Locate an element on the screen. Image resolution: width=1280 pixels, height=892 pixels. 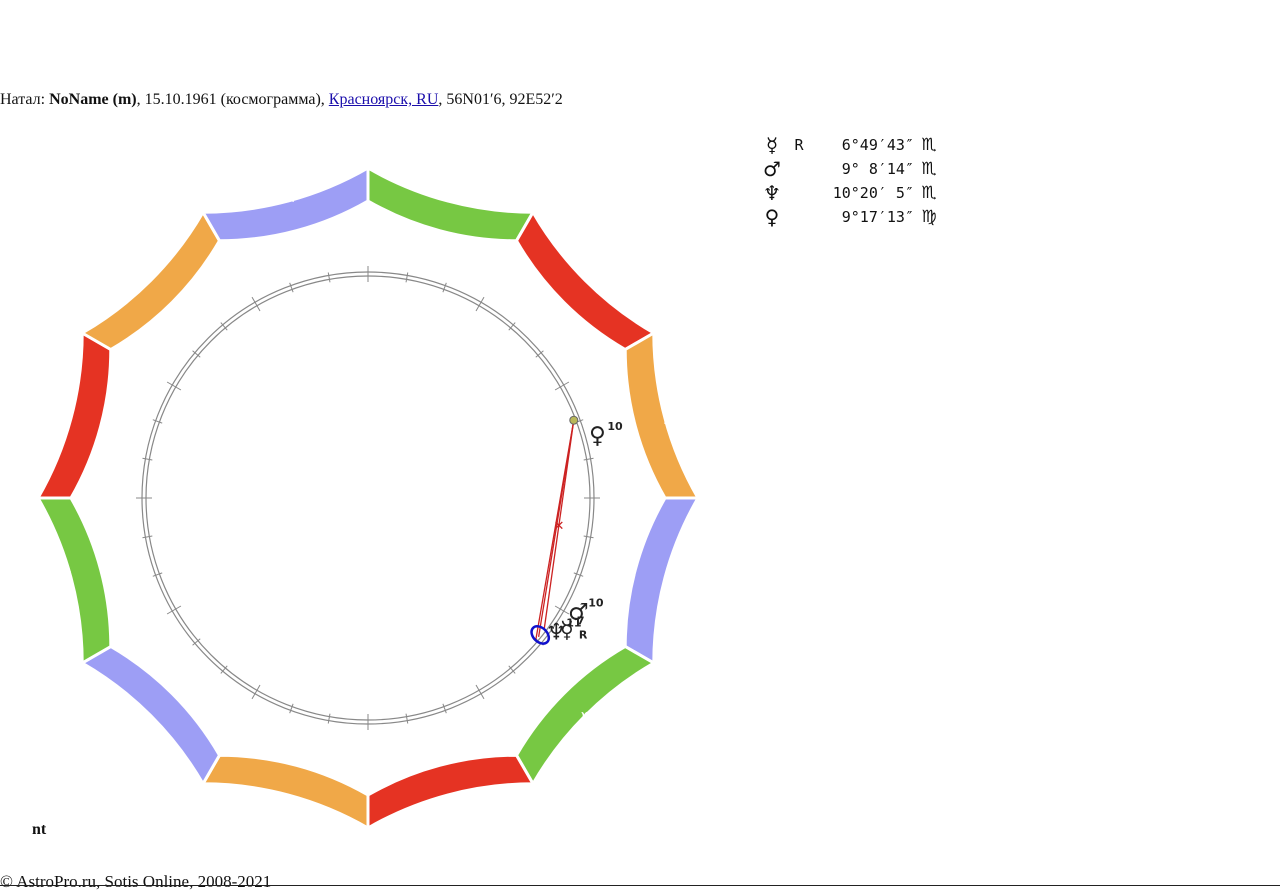
zodiac-segment-pisces is located at coordinates (74, 581).